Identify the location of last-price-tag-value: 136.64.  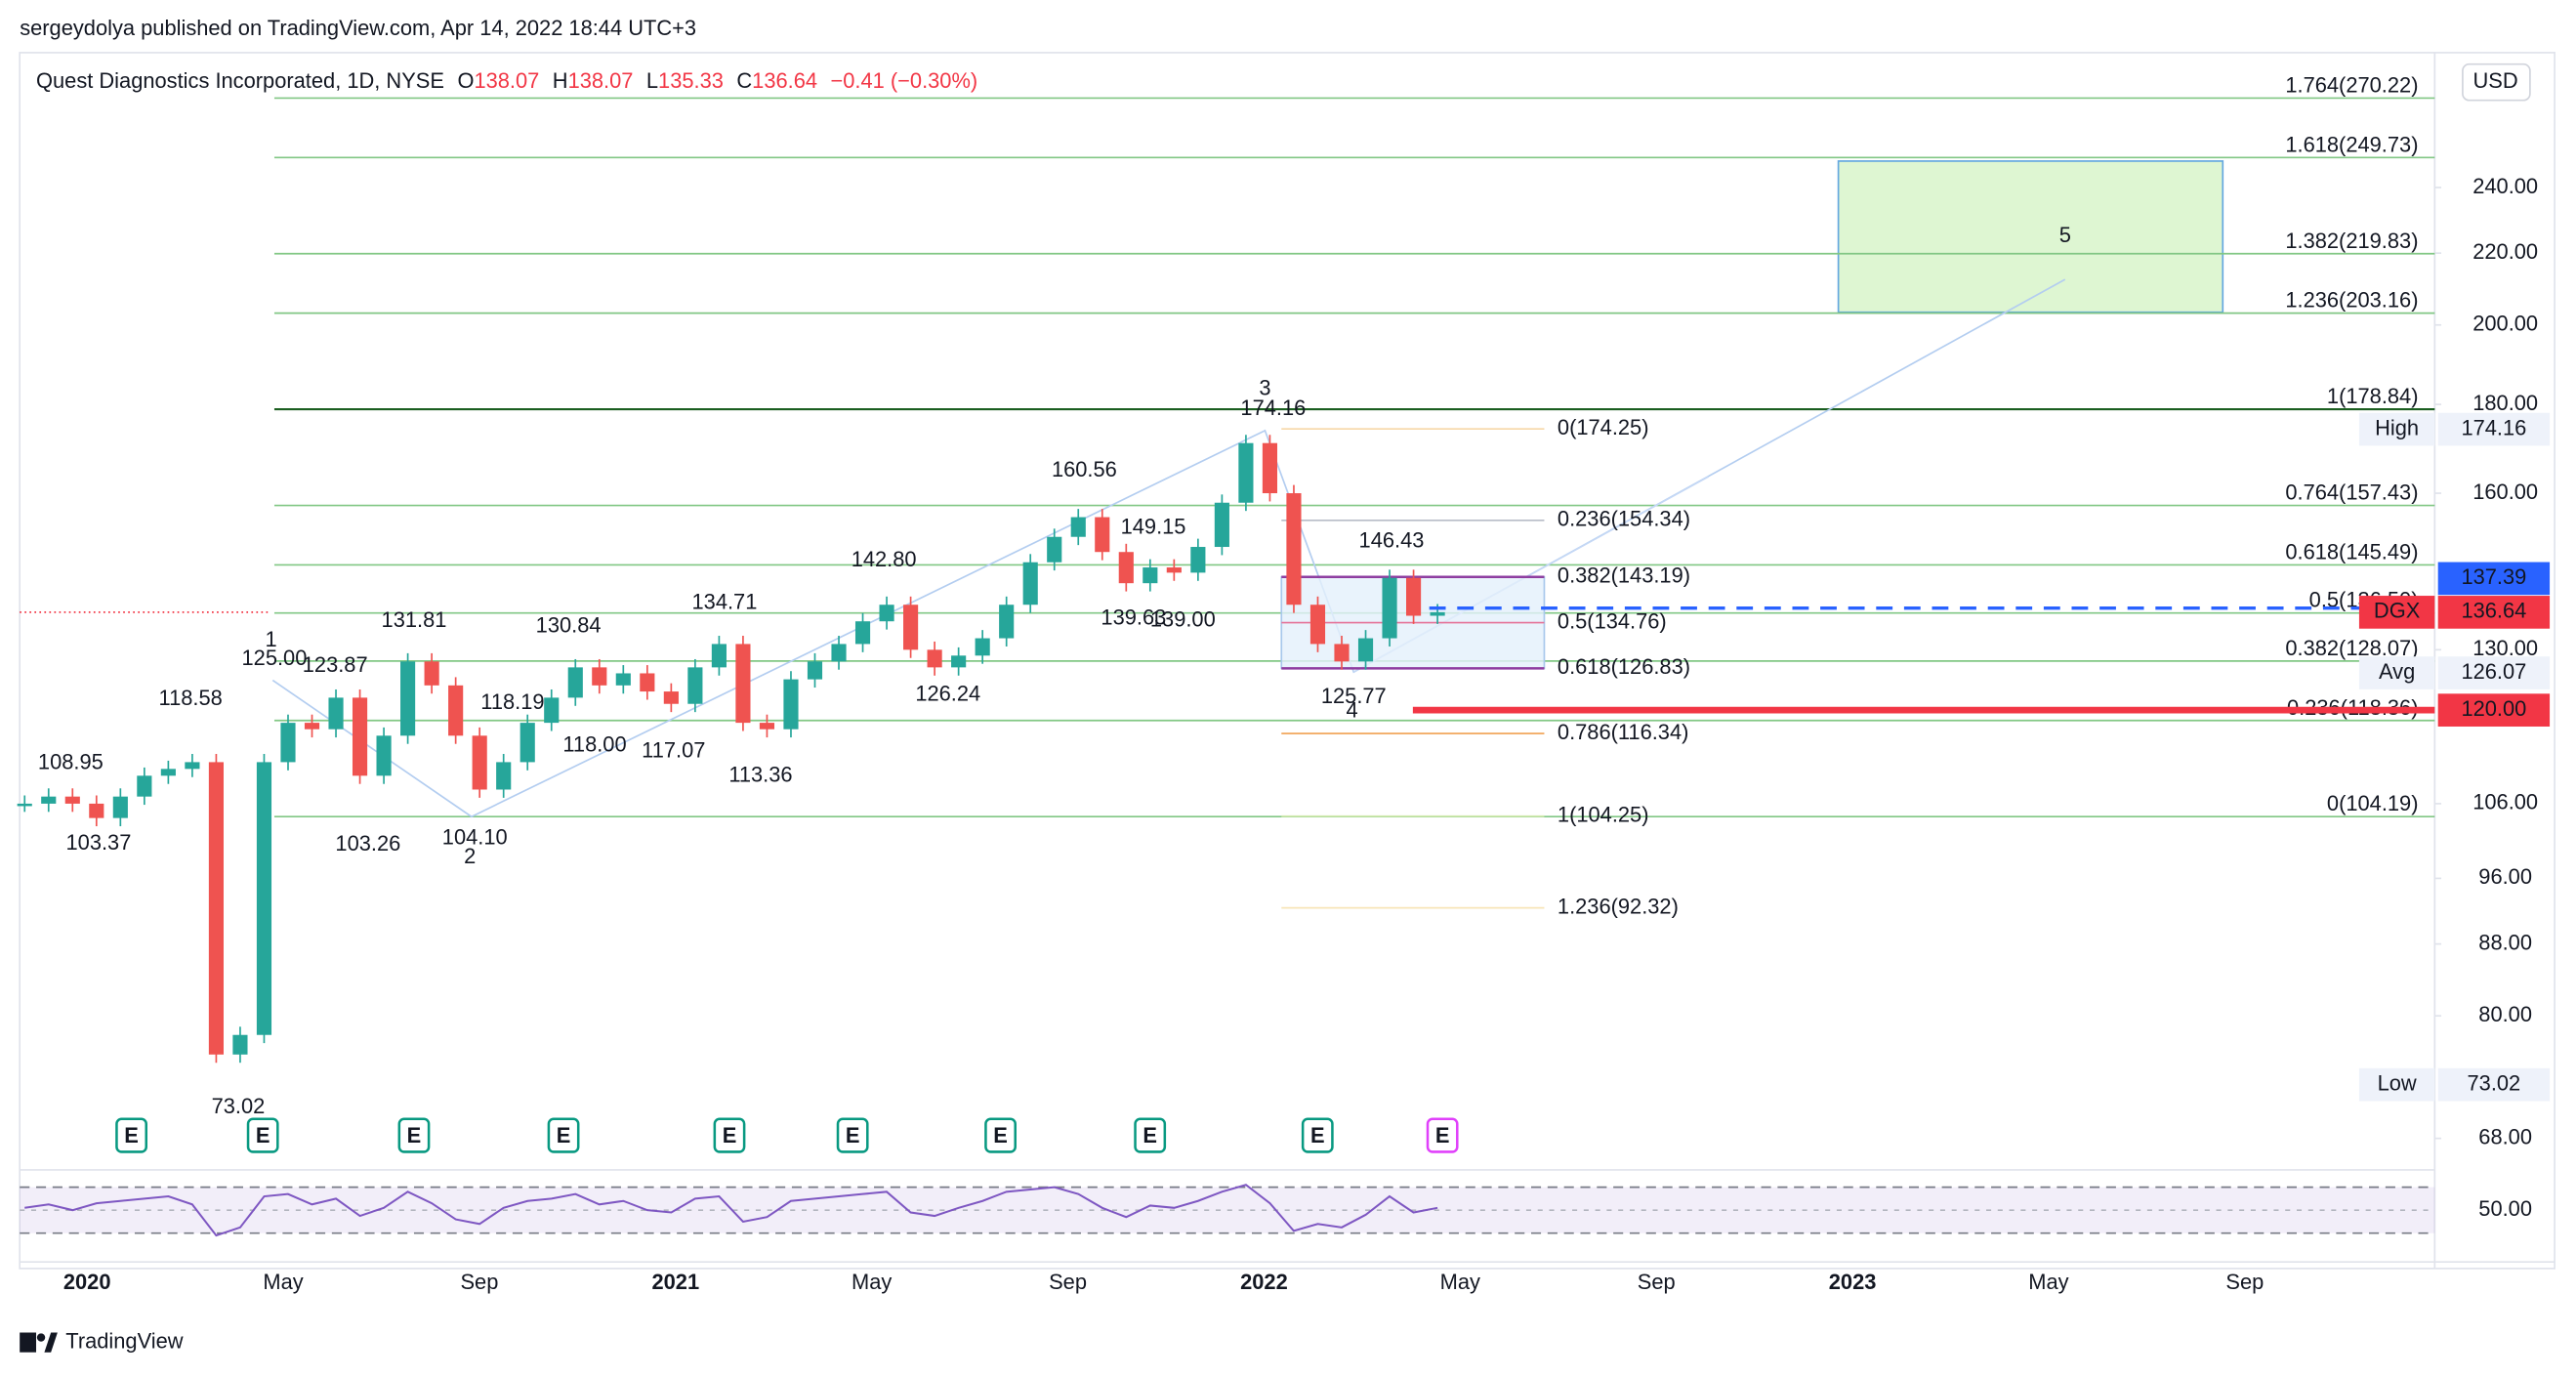
(2493, 611).